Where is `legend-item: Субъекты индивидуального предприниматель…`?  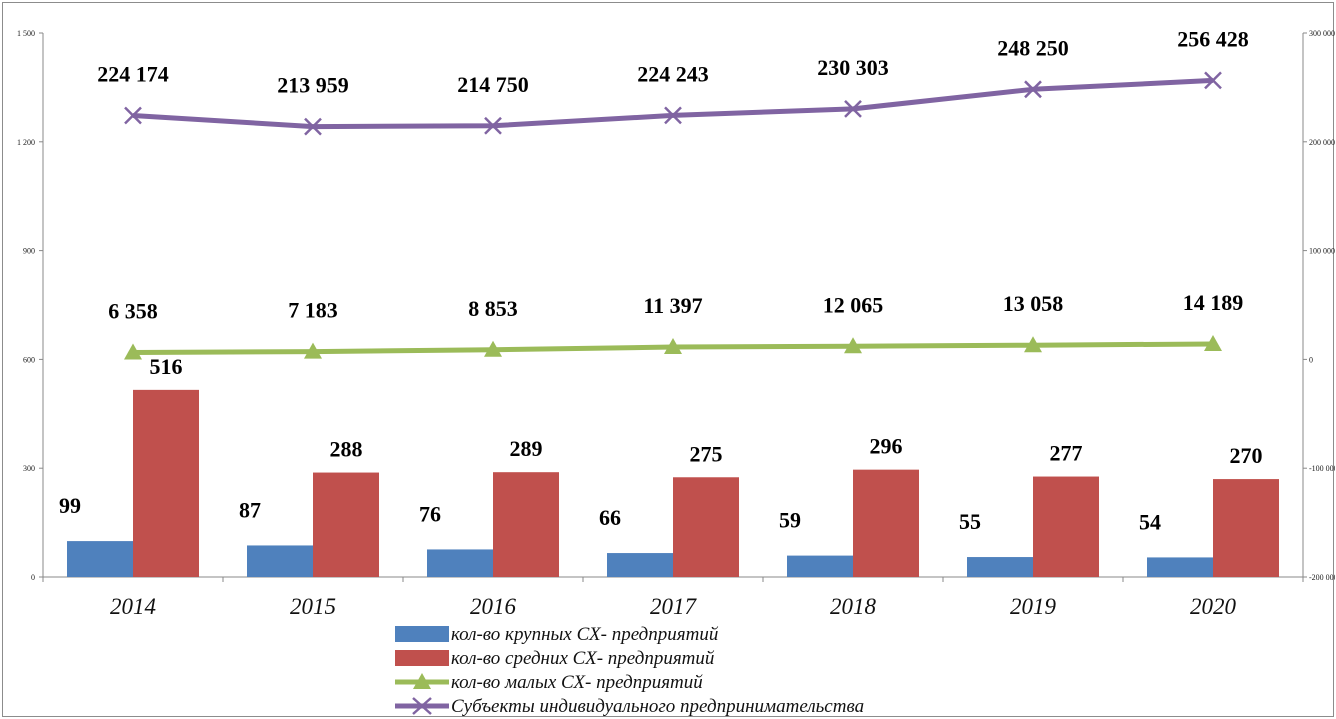
legend-item: Субъекты индивидуального предприниматель… is located at coordinates (629, 706).